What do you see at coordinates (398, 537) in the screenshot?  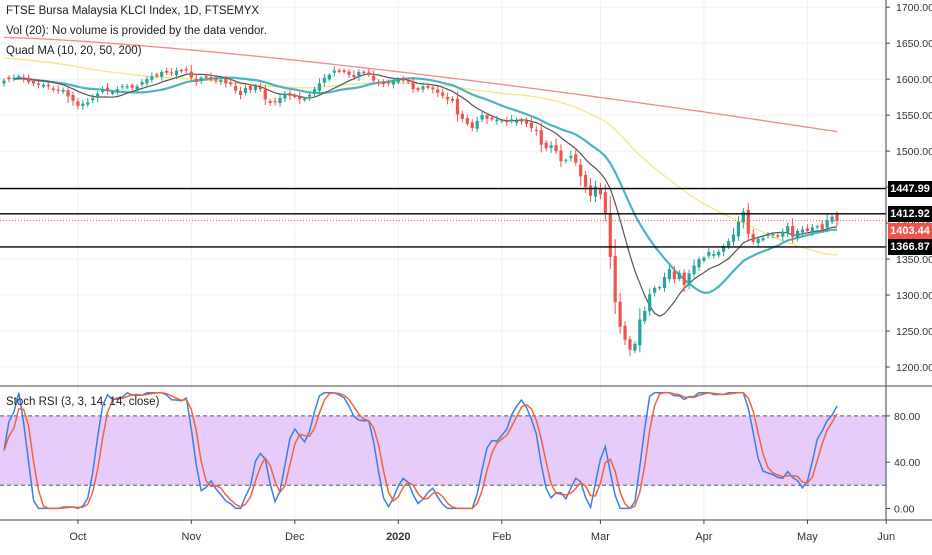 I see `time-tick-label: 2020` at bounding box center [398, 537].